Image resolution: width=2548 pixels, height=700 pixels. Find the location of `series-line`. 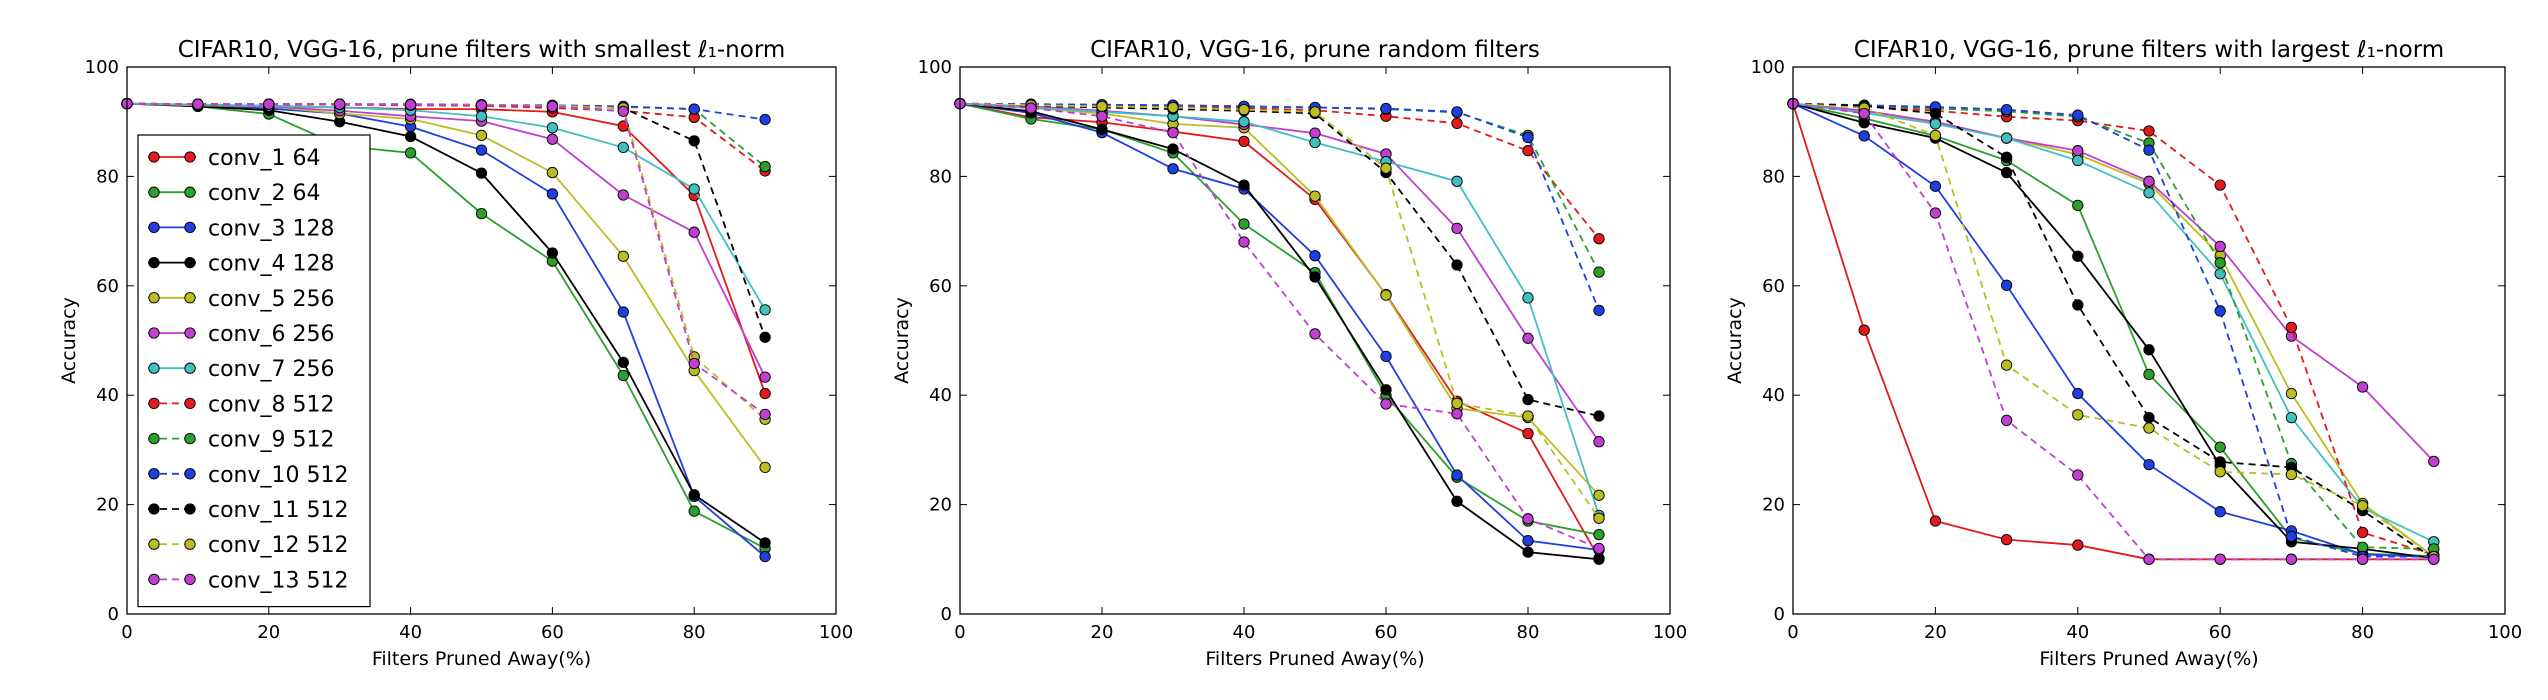

series-line is located at coordinates (446, 261).